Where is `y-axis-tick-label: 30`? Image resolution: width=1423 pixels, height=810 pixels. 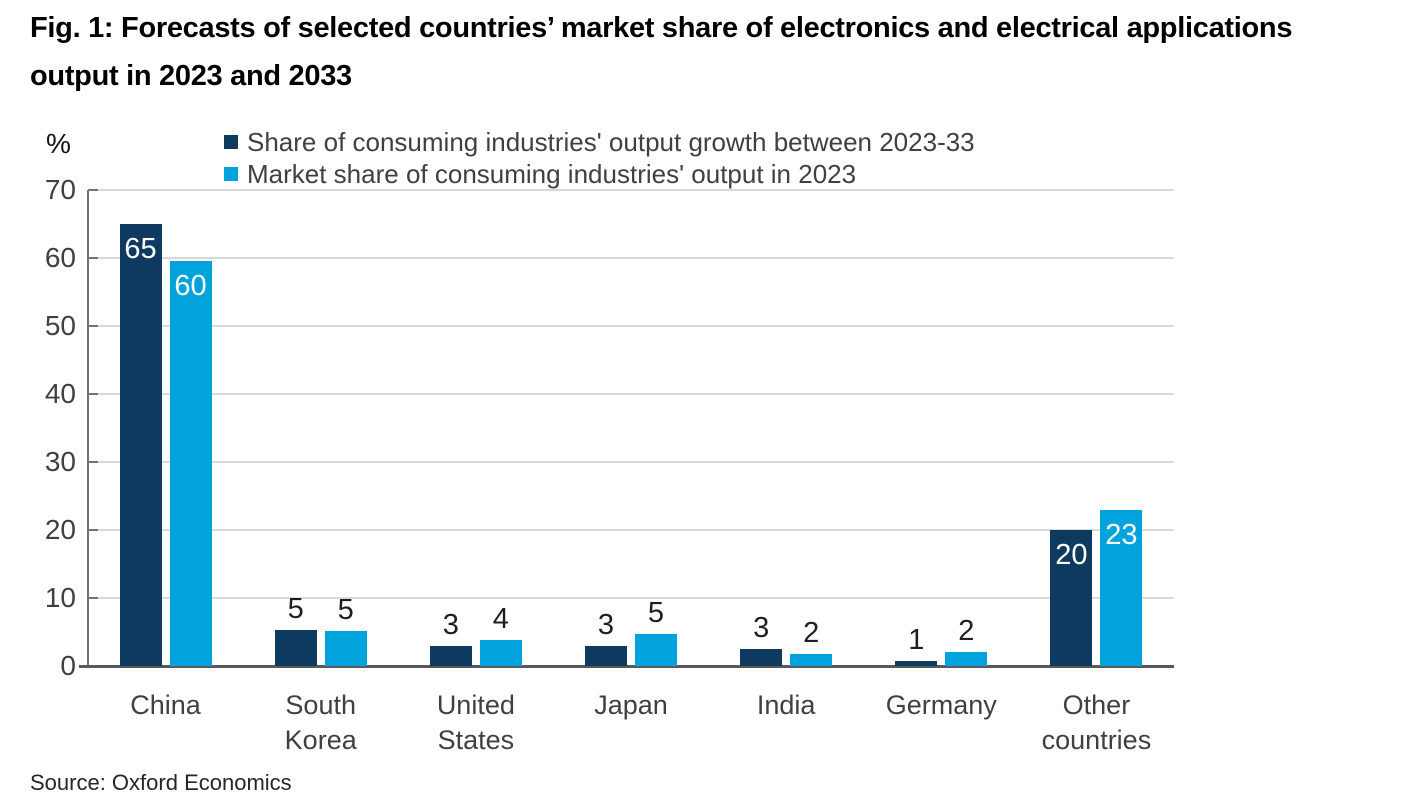 y-axis-tick-label: 30 is located at coordinates (60, 461).